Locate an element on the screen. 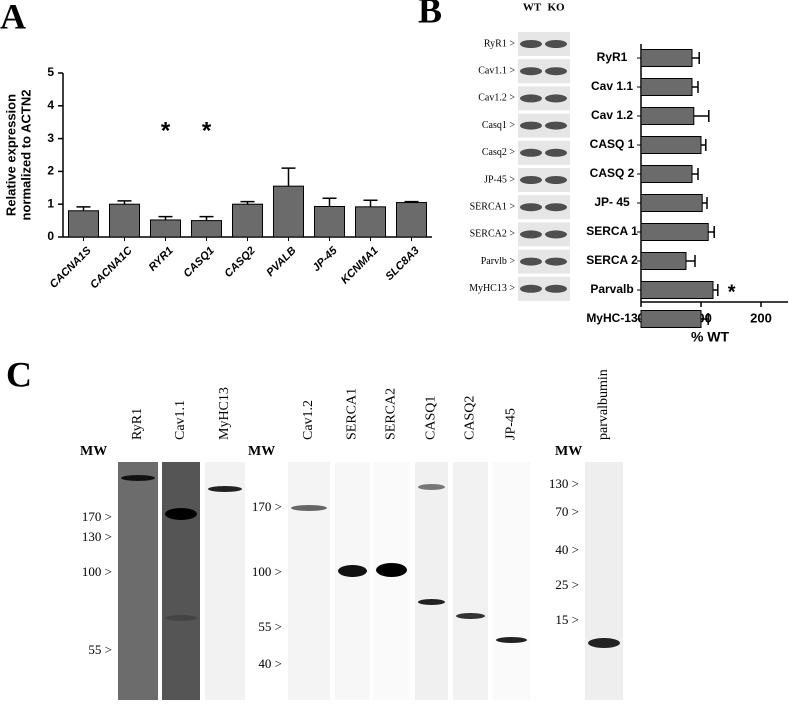 The height and width of the screenshot is (718, 789). y-tick-label: Parvalb is located at coordinates (611, 289).